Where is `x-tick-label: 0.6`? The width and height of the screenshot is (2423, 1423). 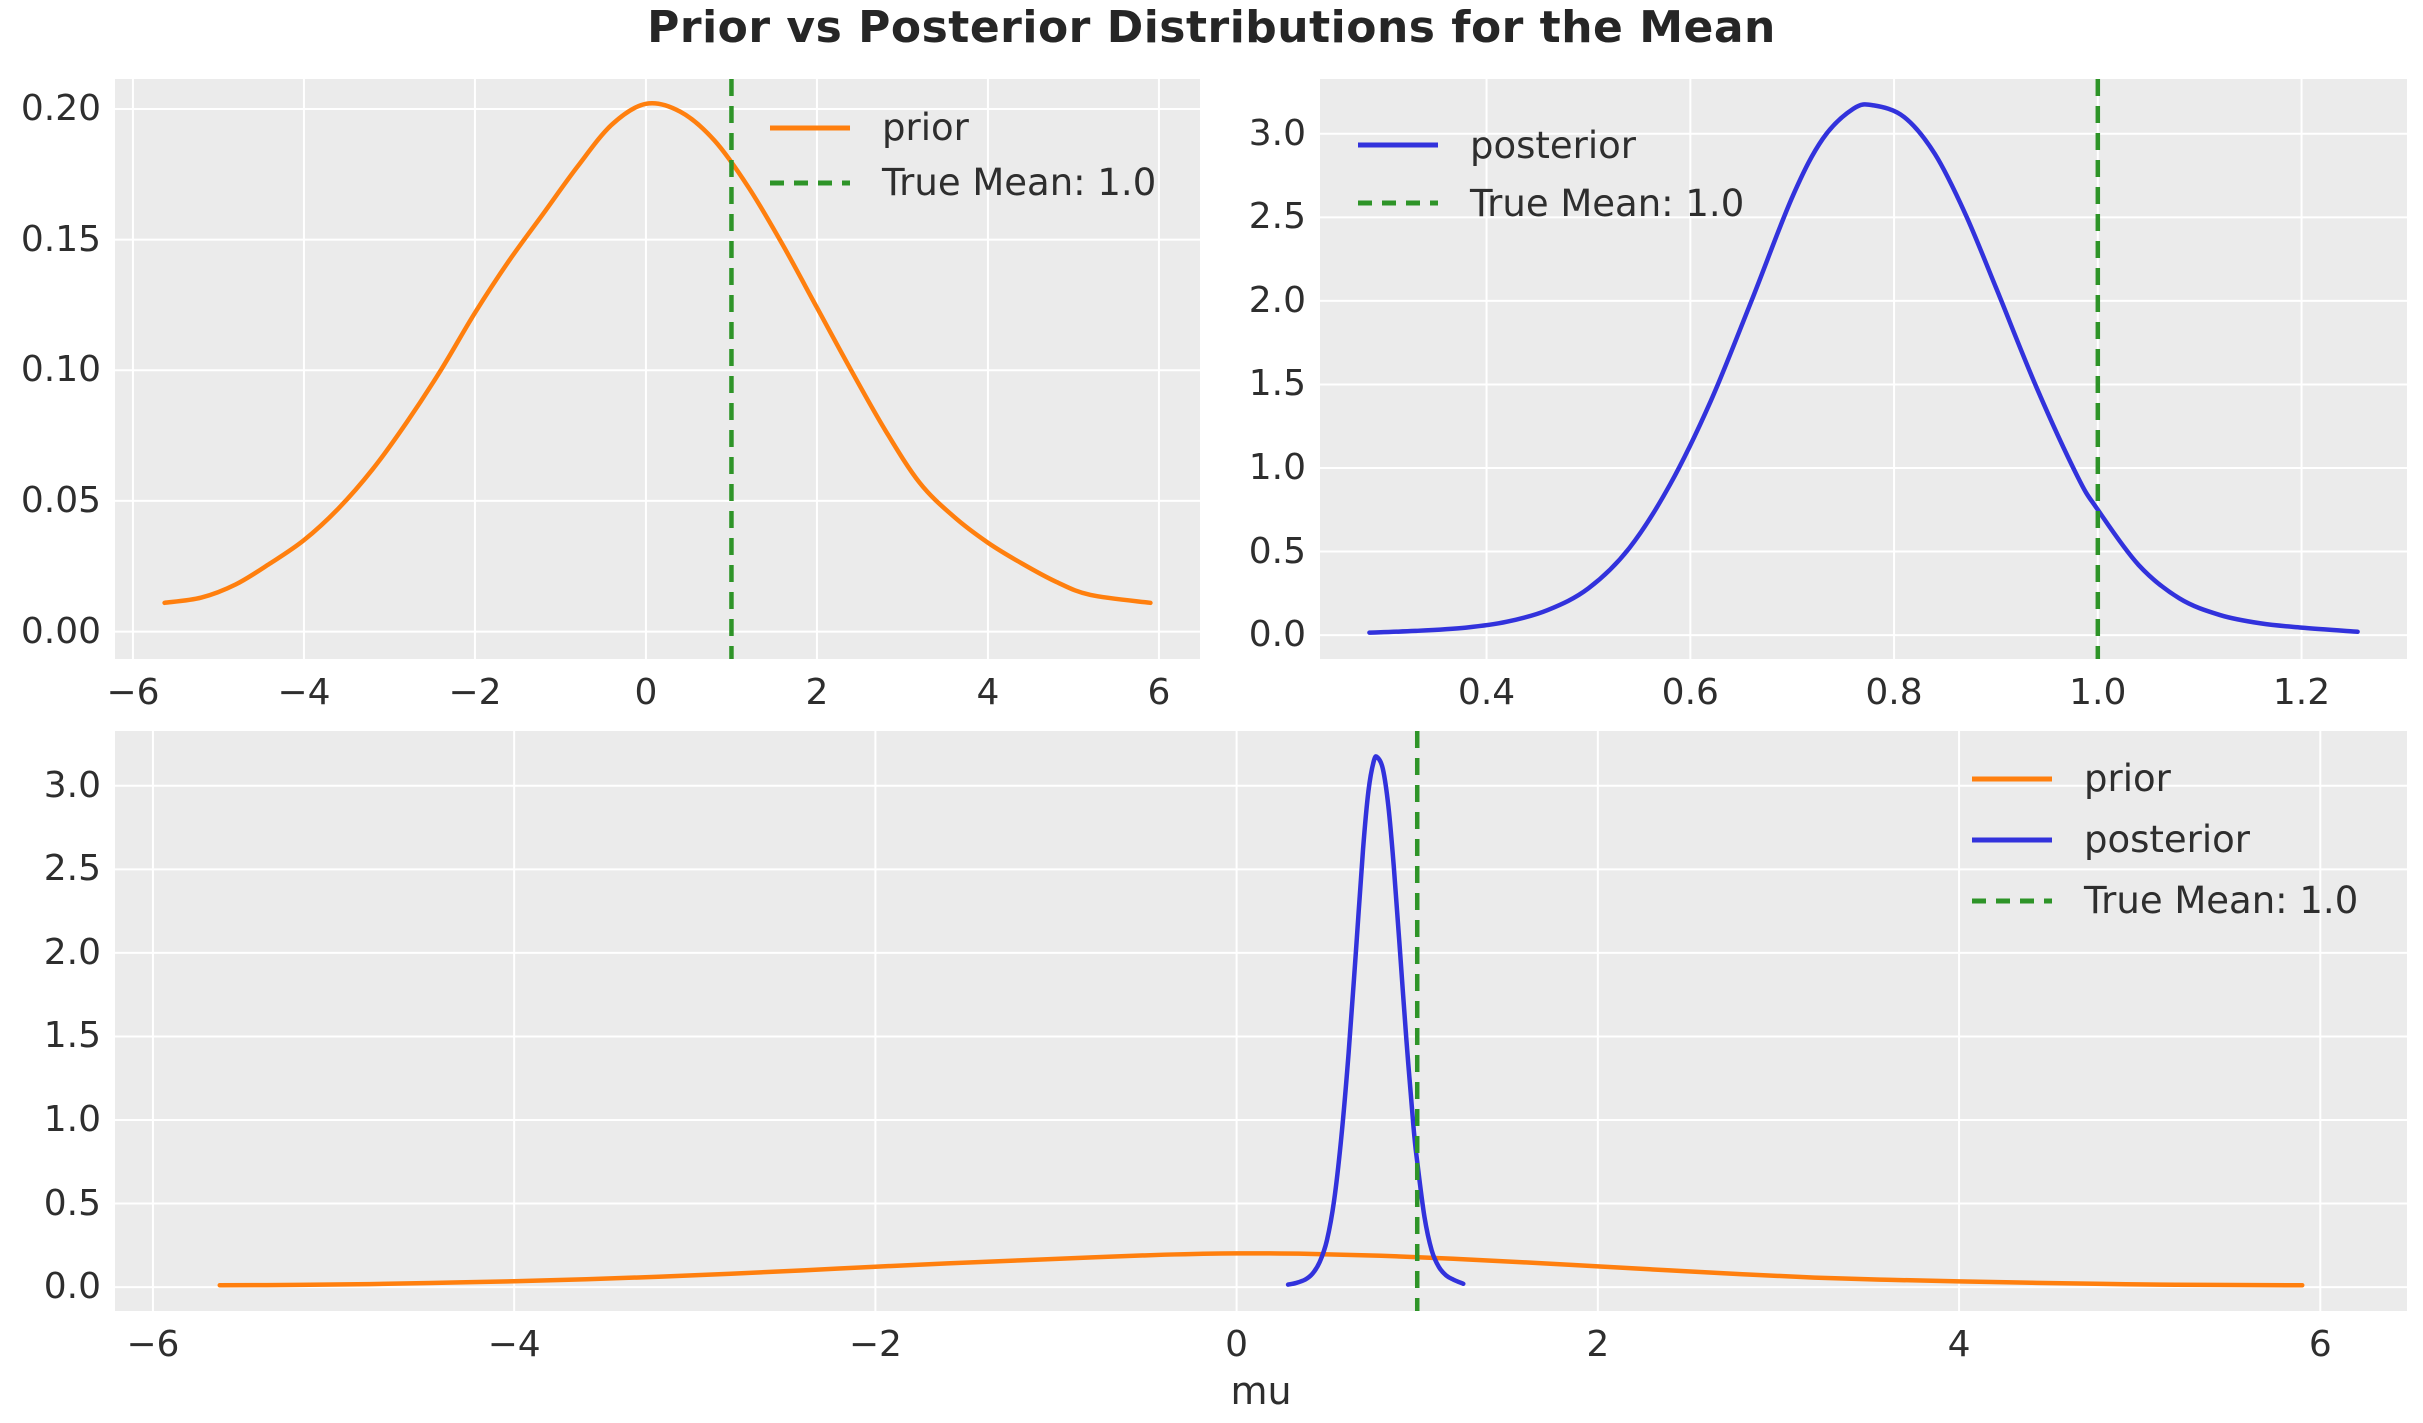
x-tick-label: 0.6 is located at coordinates (1690, 692).